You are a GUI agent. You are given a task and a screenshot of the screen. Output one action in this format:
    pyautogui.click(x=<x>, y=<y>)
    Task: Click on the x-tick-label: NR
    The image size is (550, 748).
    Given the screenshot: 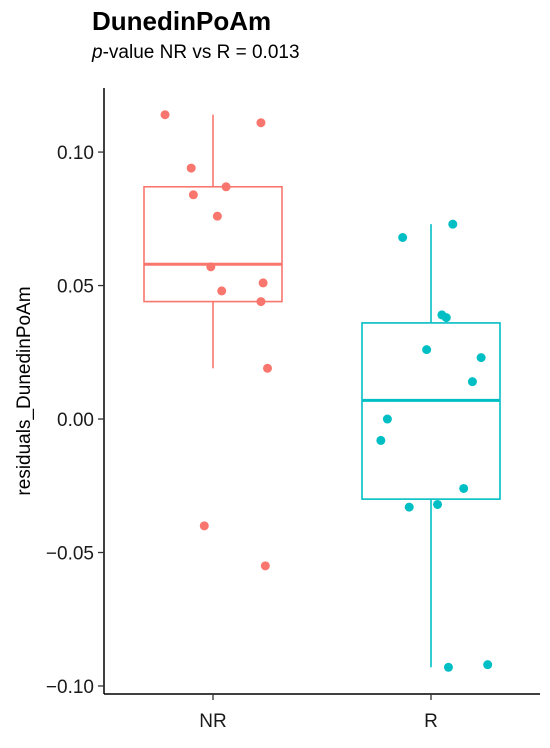 What is the action you would take?
    pyautogui.click(x=212, y=721)
    